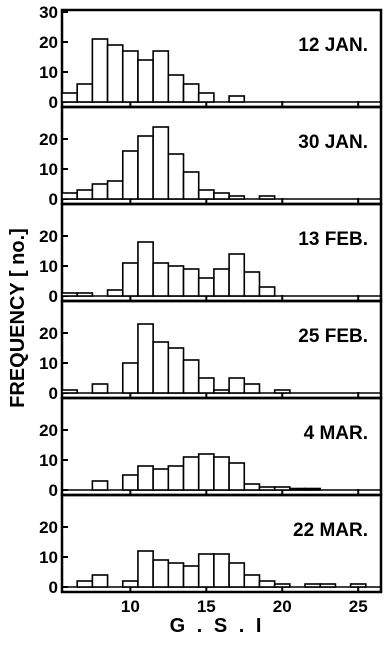 The width and height of the screenshot is (384, 653). What do you see at coordinates (282, 606) in the screenshot?
I see `x-tick-label: 20` at bounding box center [282, 606].